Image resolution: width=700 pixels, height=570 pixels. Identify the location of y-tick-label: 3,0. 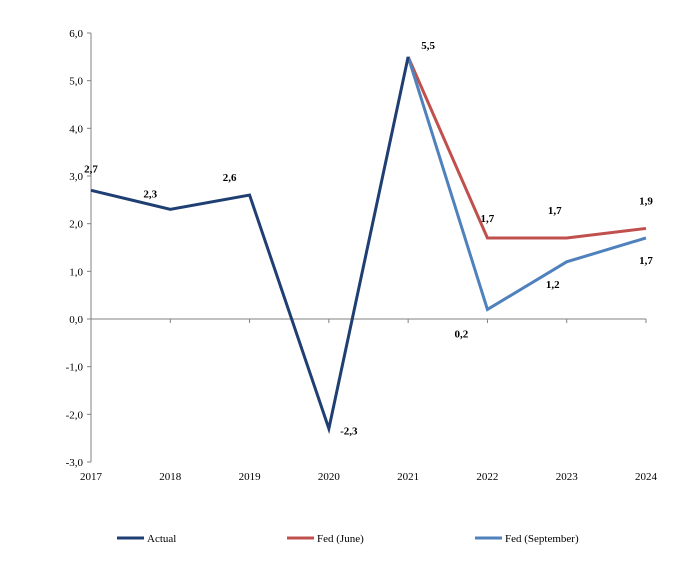
(76, 177).